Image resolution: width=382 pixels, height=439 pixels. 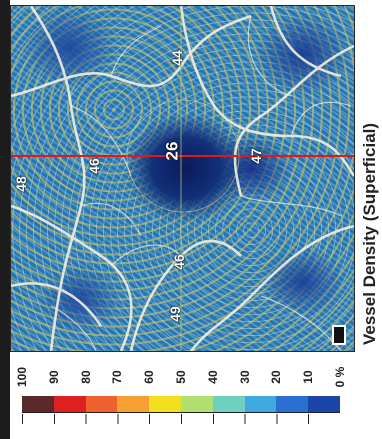 I want to click on scale-tick-label: 80, so click(x=85, y=377).